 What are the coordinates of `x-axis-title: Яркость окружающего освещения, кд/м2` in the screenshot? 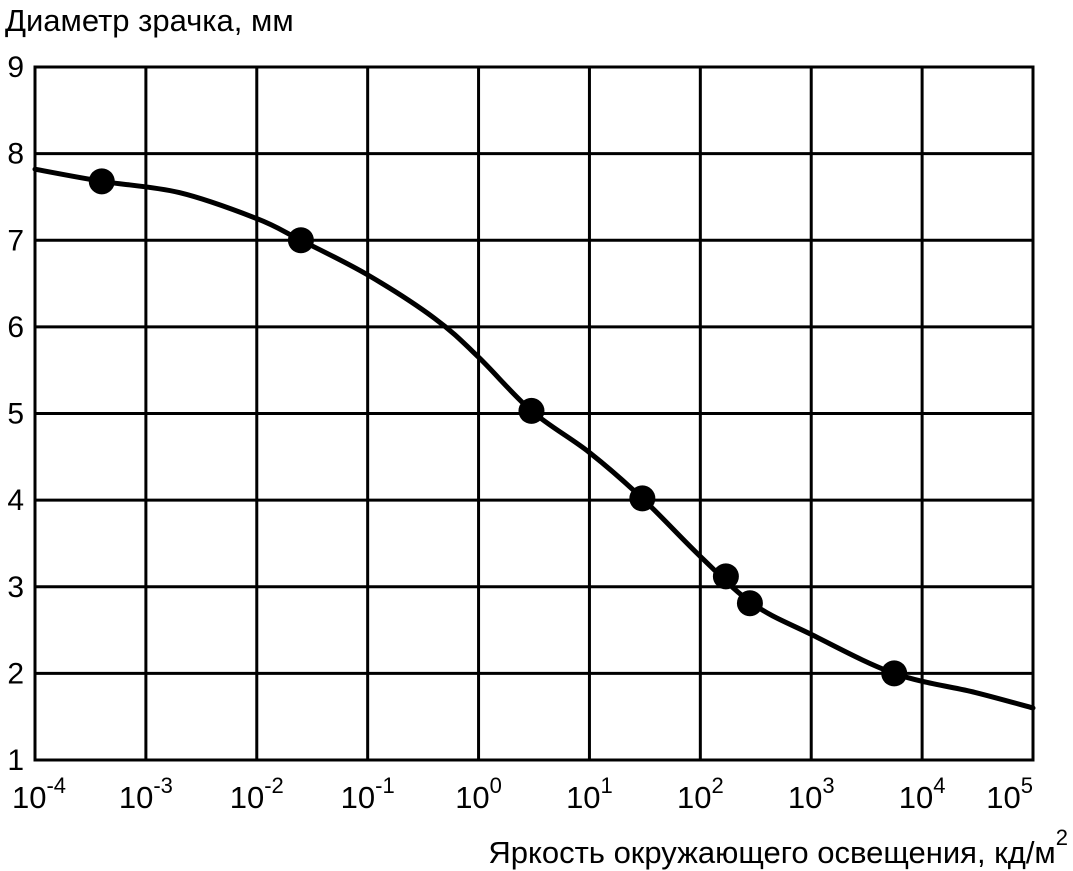 It's located at (778, 847).